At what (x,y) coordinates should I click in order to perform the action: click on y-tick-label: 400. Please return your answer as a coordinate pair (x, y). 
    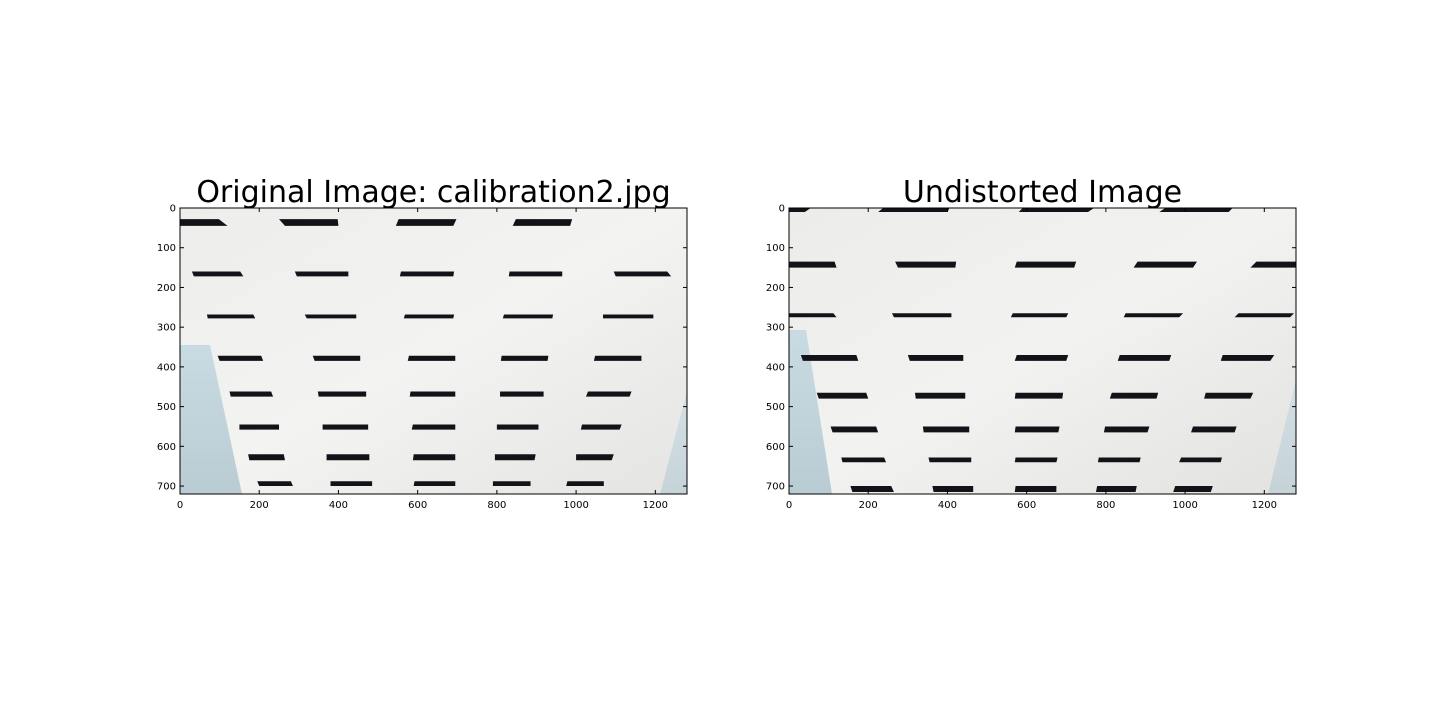
    Looking at the image, I should click on (775, 367).